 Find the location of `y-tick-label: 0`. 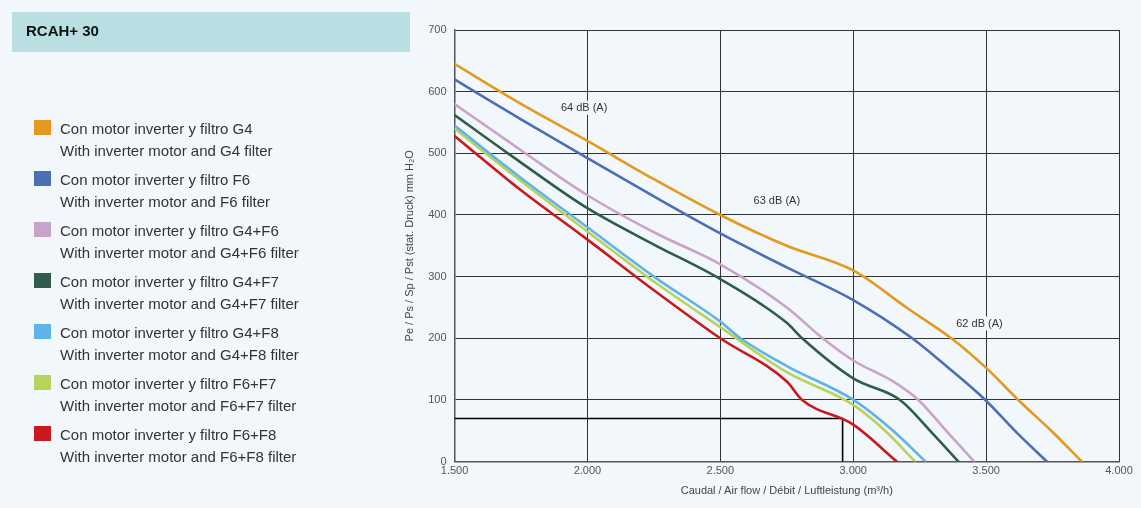

y-tick-label: 0 is located at coordinates (443, 460).